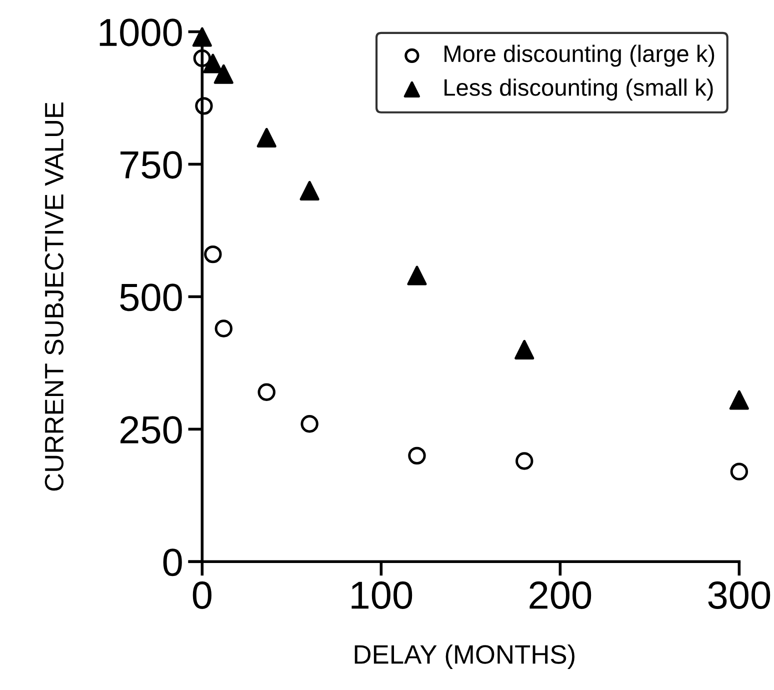 This screenshot has width=774, height=690. Describe the element at coordinates (54, 296) in the screenshot. I see `y-axis-title: CURRENT SUBJECTIVE VALUE` at that location.